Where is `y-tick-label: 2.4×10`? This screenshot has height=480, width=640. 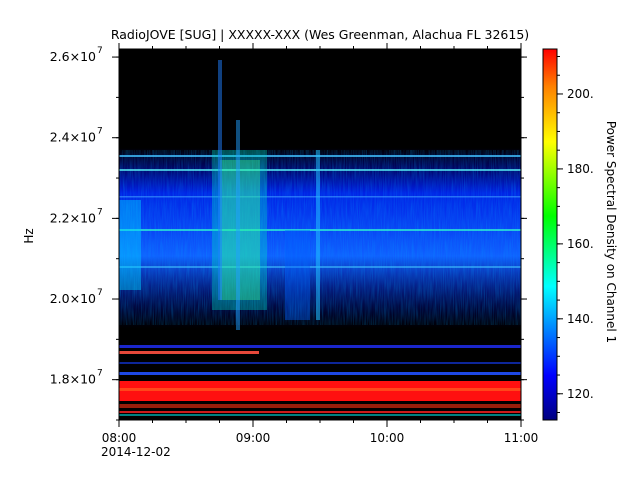 y-tick-label: 2.4×10 is located at coordinates (73, 137).